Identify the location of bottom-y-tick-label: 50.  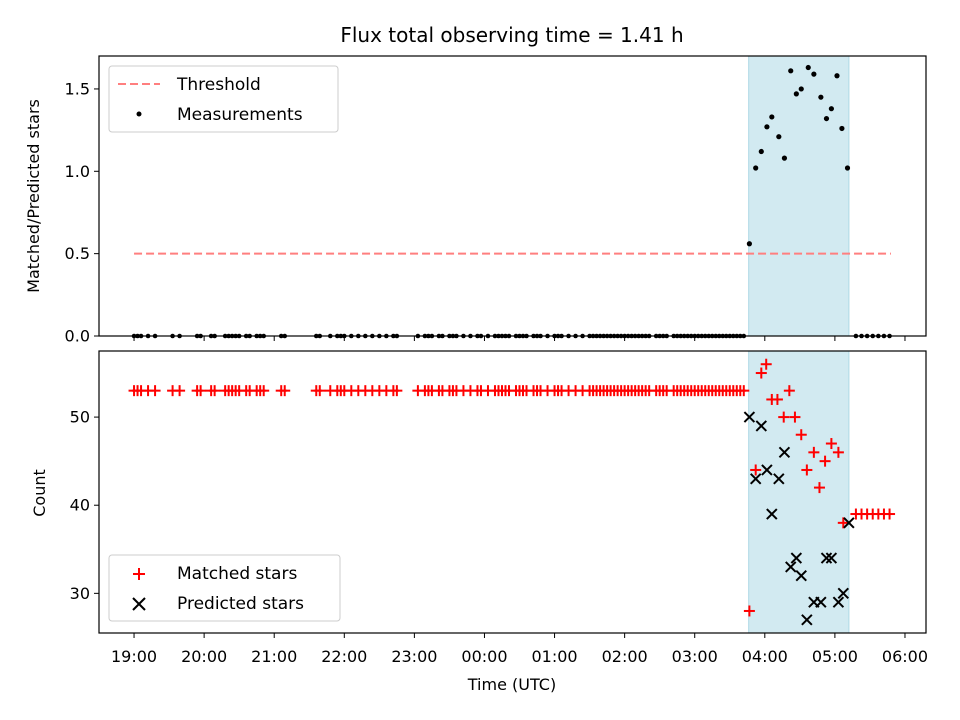
(80, 417).